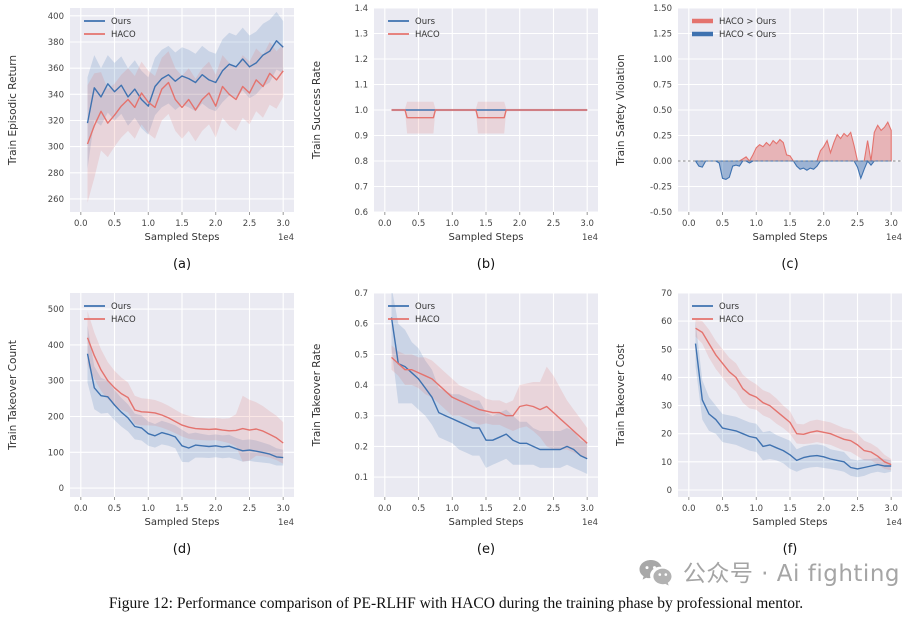  I want to click on subplot-label: (b), so click(486, 264).